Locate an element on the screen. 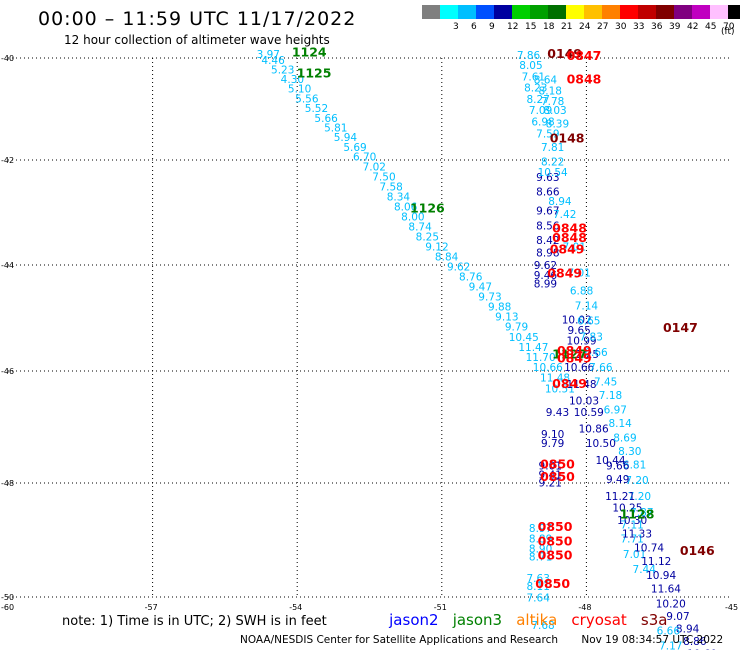 The height and width of the screenshot is (650, 740). swh-value: 8.42 is located at coordinates (547, 241).